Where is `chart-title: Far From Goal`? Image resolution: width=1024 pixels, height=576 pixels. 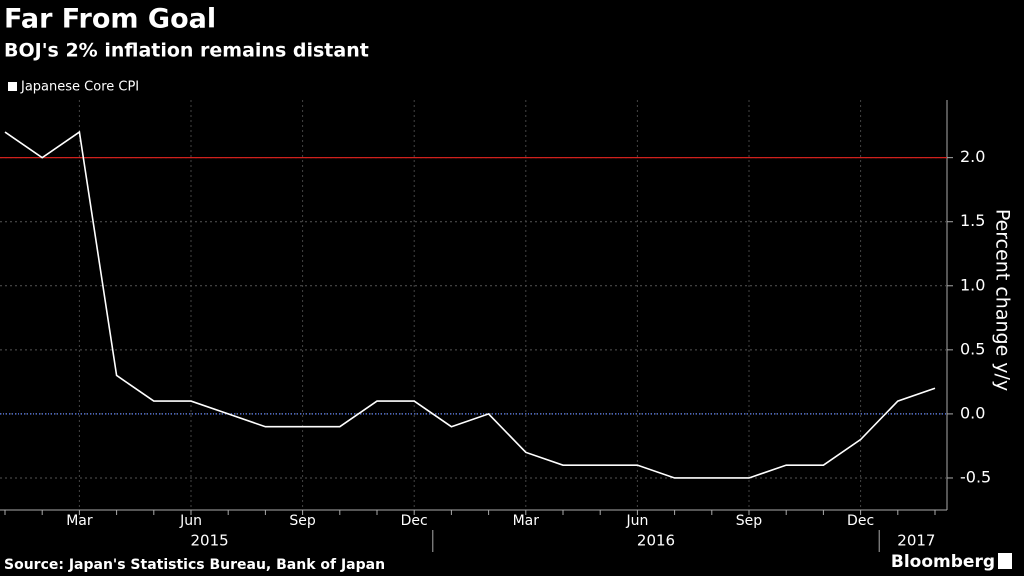 chart-title: Far From Goal is located at coordinates (110, 19).